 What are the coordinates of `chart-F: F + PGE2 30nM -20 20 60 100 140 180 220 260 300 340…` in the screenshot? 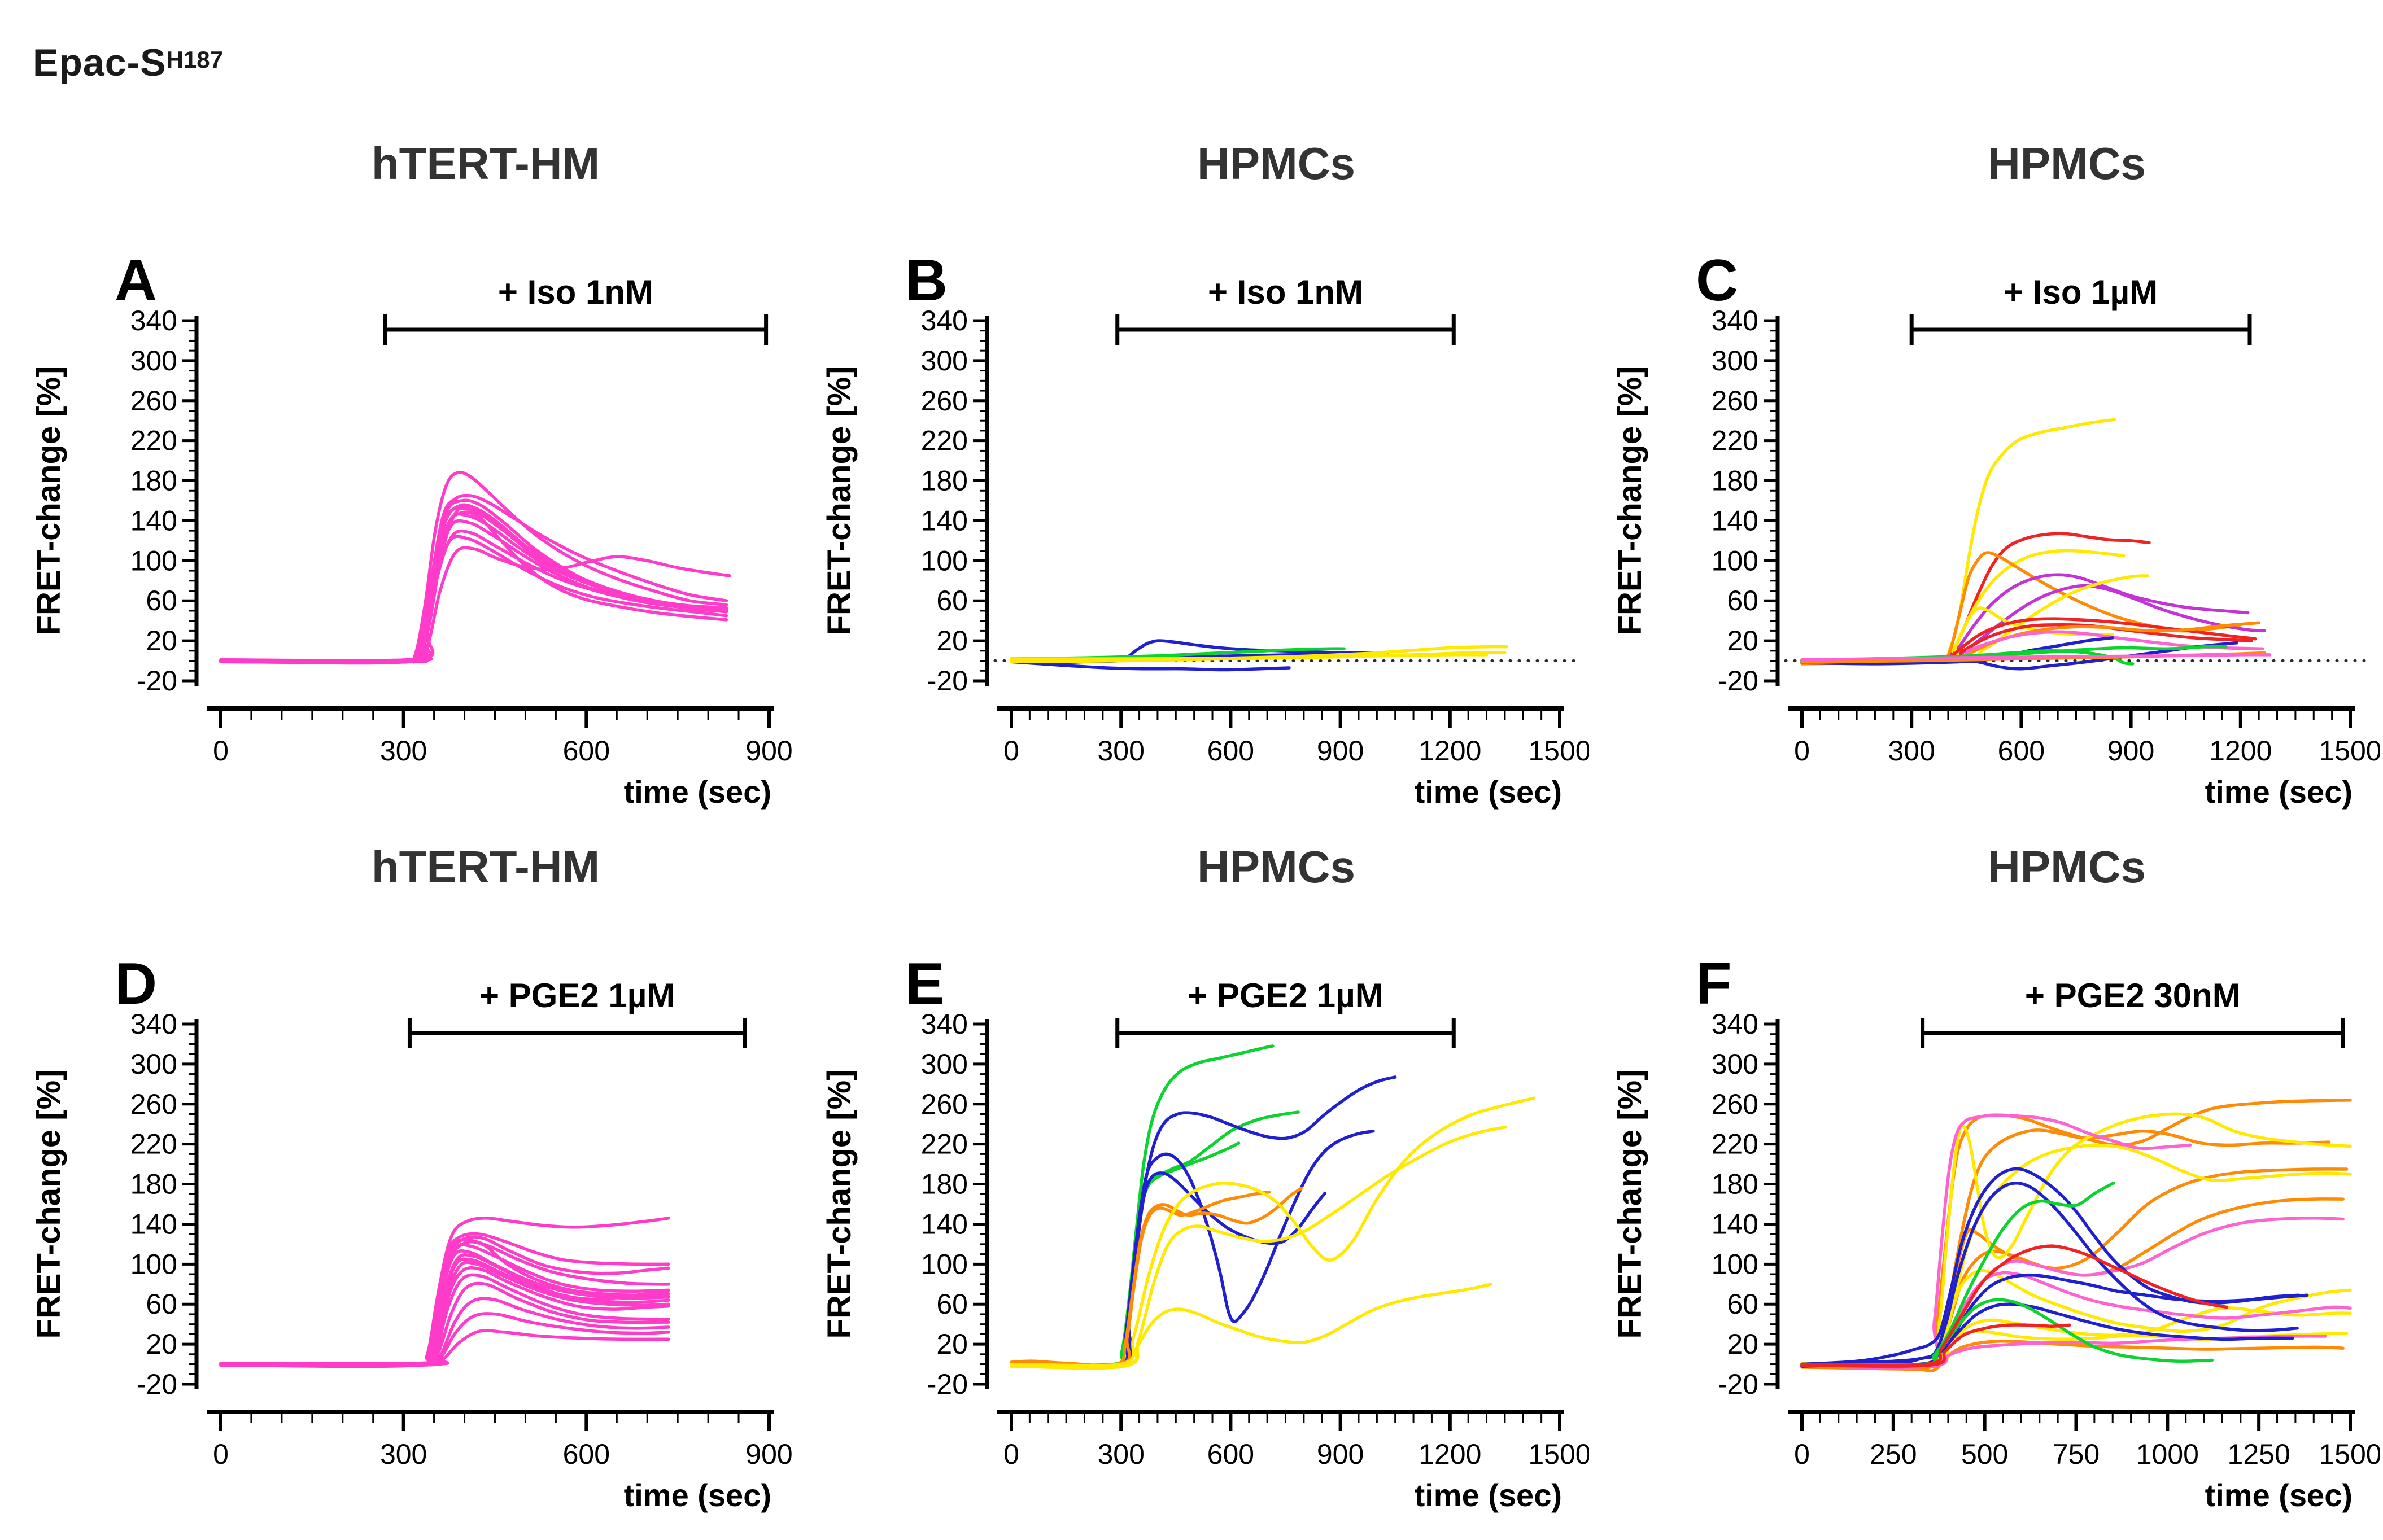 It's located at (1996, 1232).